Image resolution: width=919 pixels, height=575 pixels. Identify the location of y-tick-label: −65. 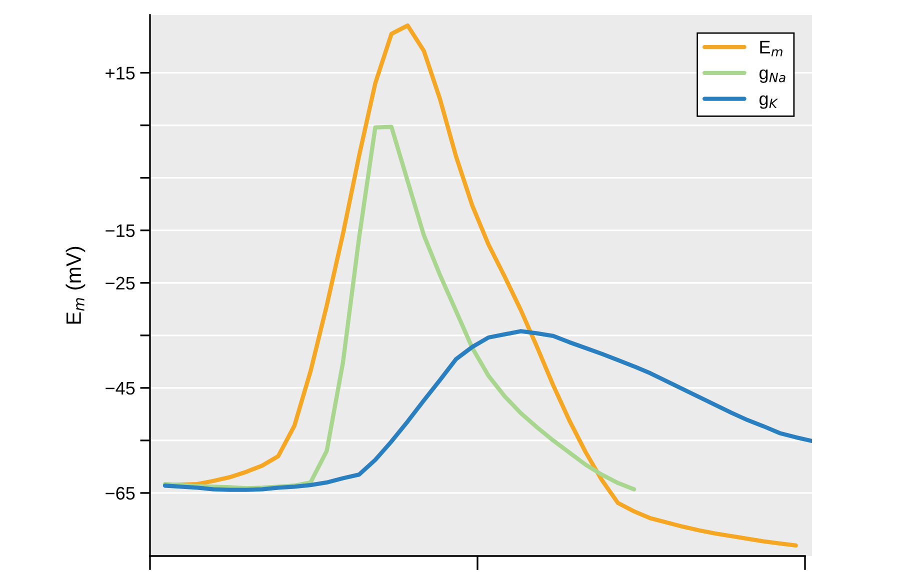
(120, 493).